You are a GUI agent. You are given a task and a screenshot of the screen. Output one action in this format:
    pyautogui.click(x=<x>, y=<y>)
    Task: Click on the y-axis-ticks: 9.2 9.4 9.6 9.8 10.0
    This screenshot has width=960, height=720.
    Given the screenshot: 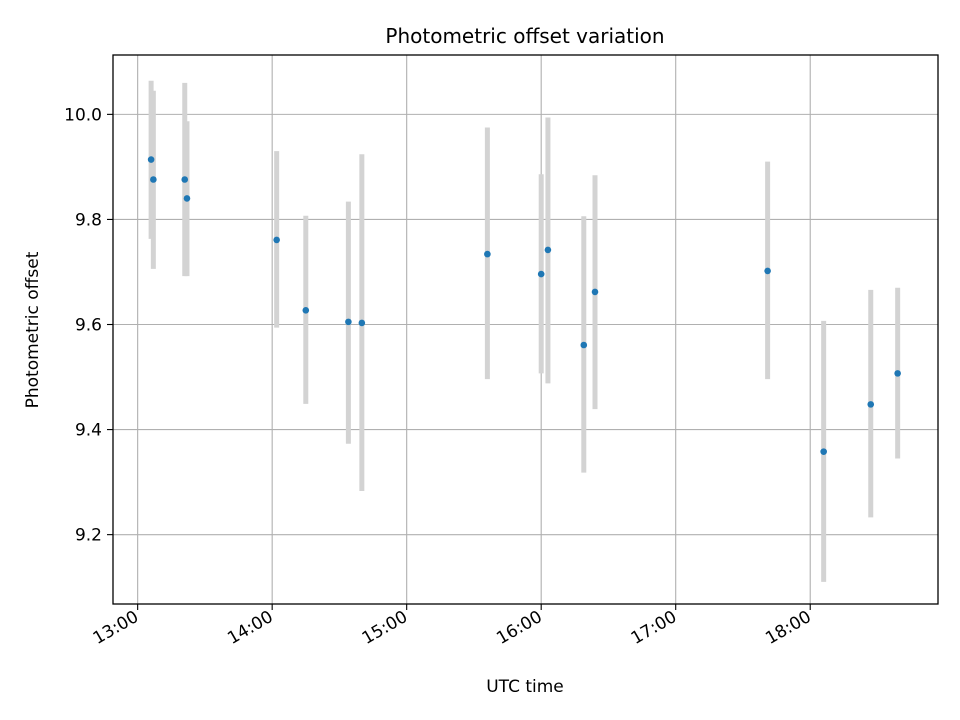 What is the action you would take?
    pyautogui.click(x=88, y=325)
    